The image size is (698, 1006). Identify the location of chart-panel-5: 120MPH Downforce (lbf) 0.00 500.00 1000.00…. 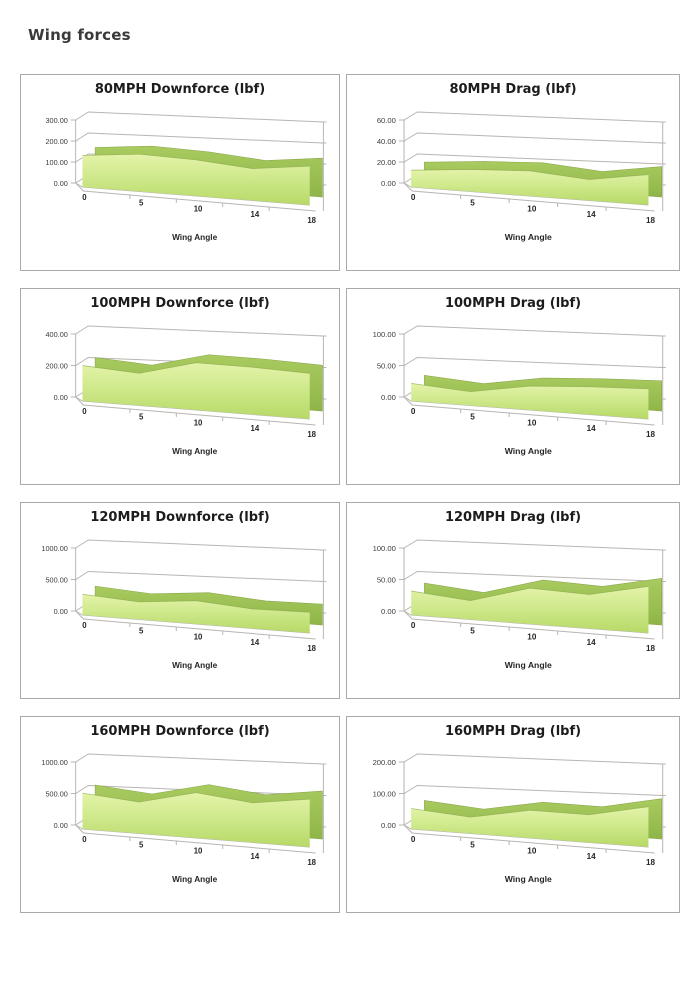
(180, 600).